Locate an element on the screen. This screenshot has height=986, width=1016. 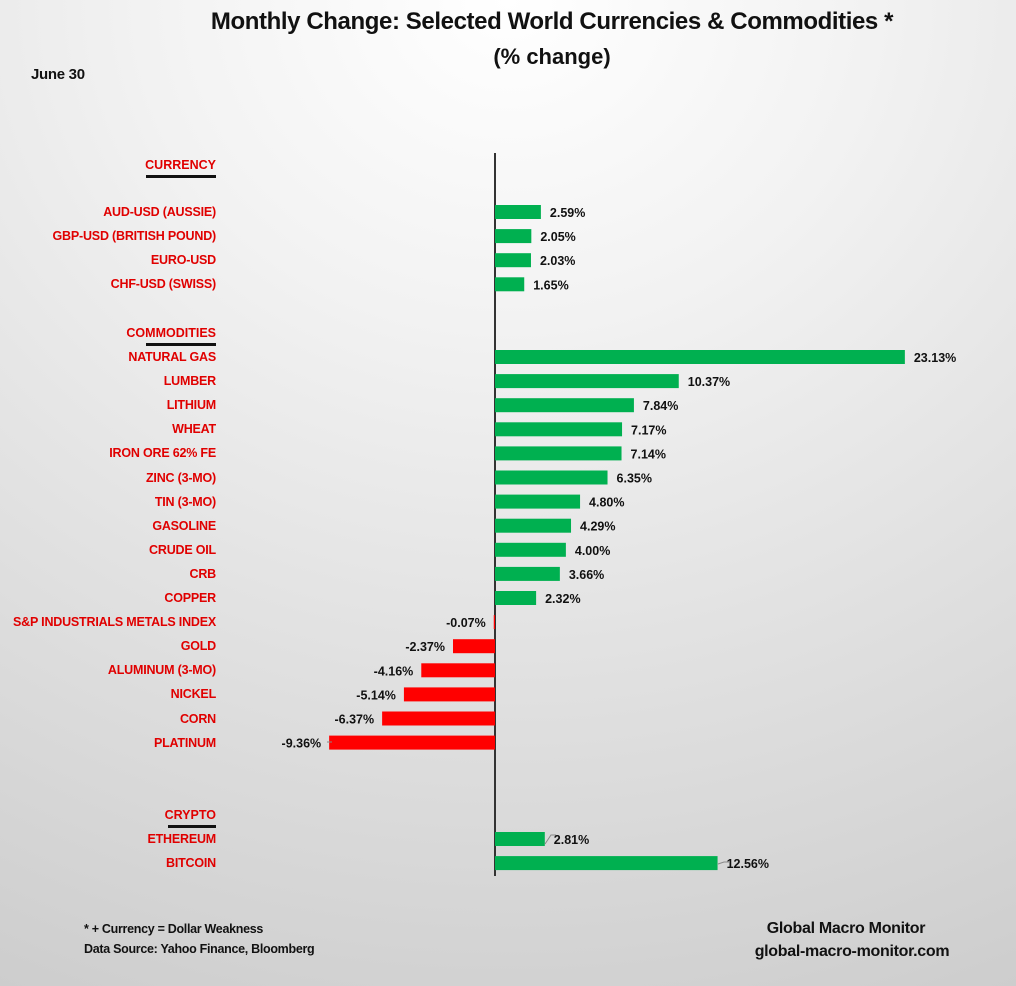
category-label: WHEAT is located at coordinates (194, 429).